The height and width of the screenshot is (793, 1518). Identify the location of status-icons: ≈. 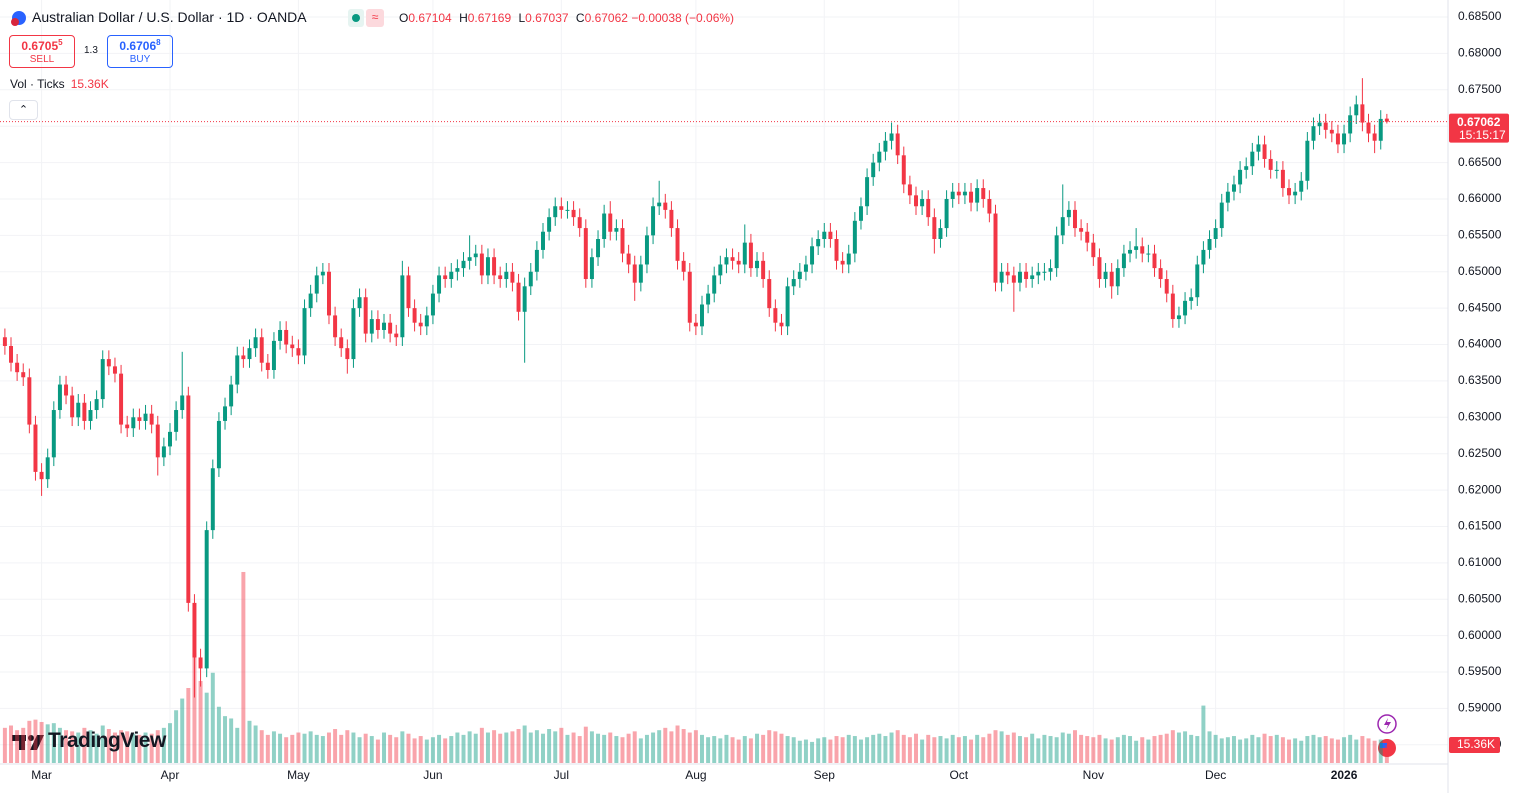
(366, 18).